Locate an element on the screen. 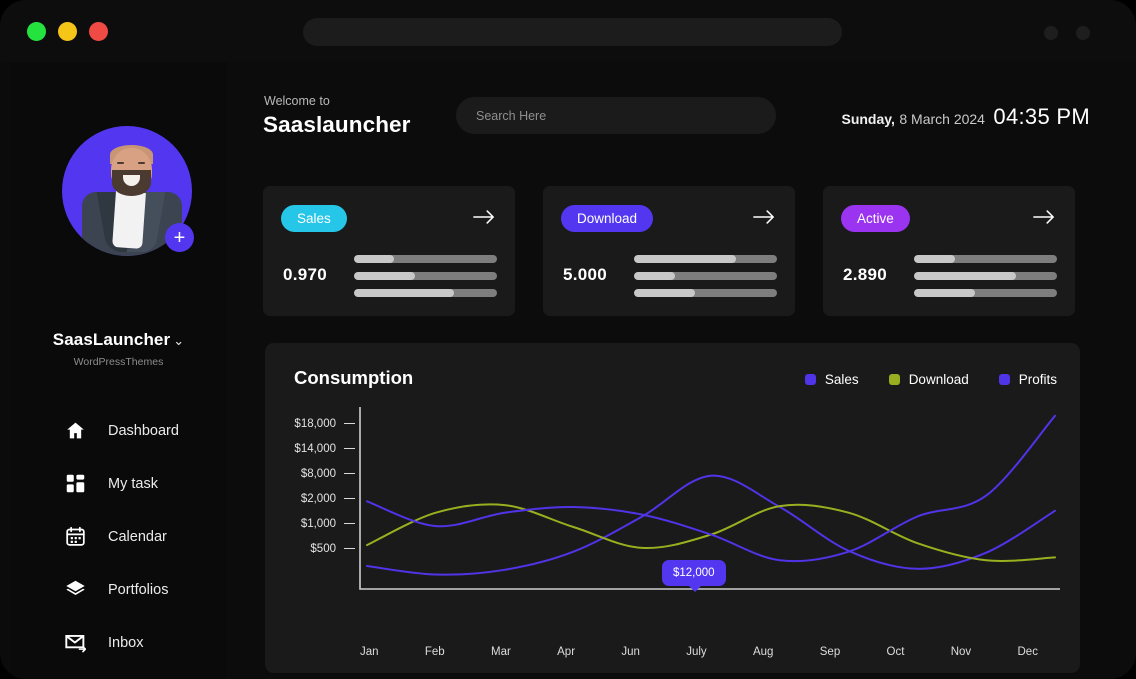 The height and width of the screenshot is (679, 1136). chart-tooltip: $12,000 is located at coordinates (694, 576).